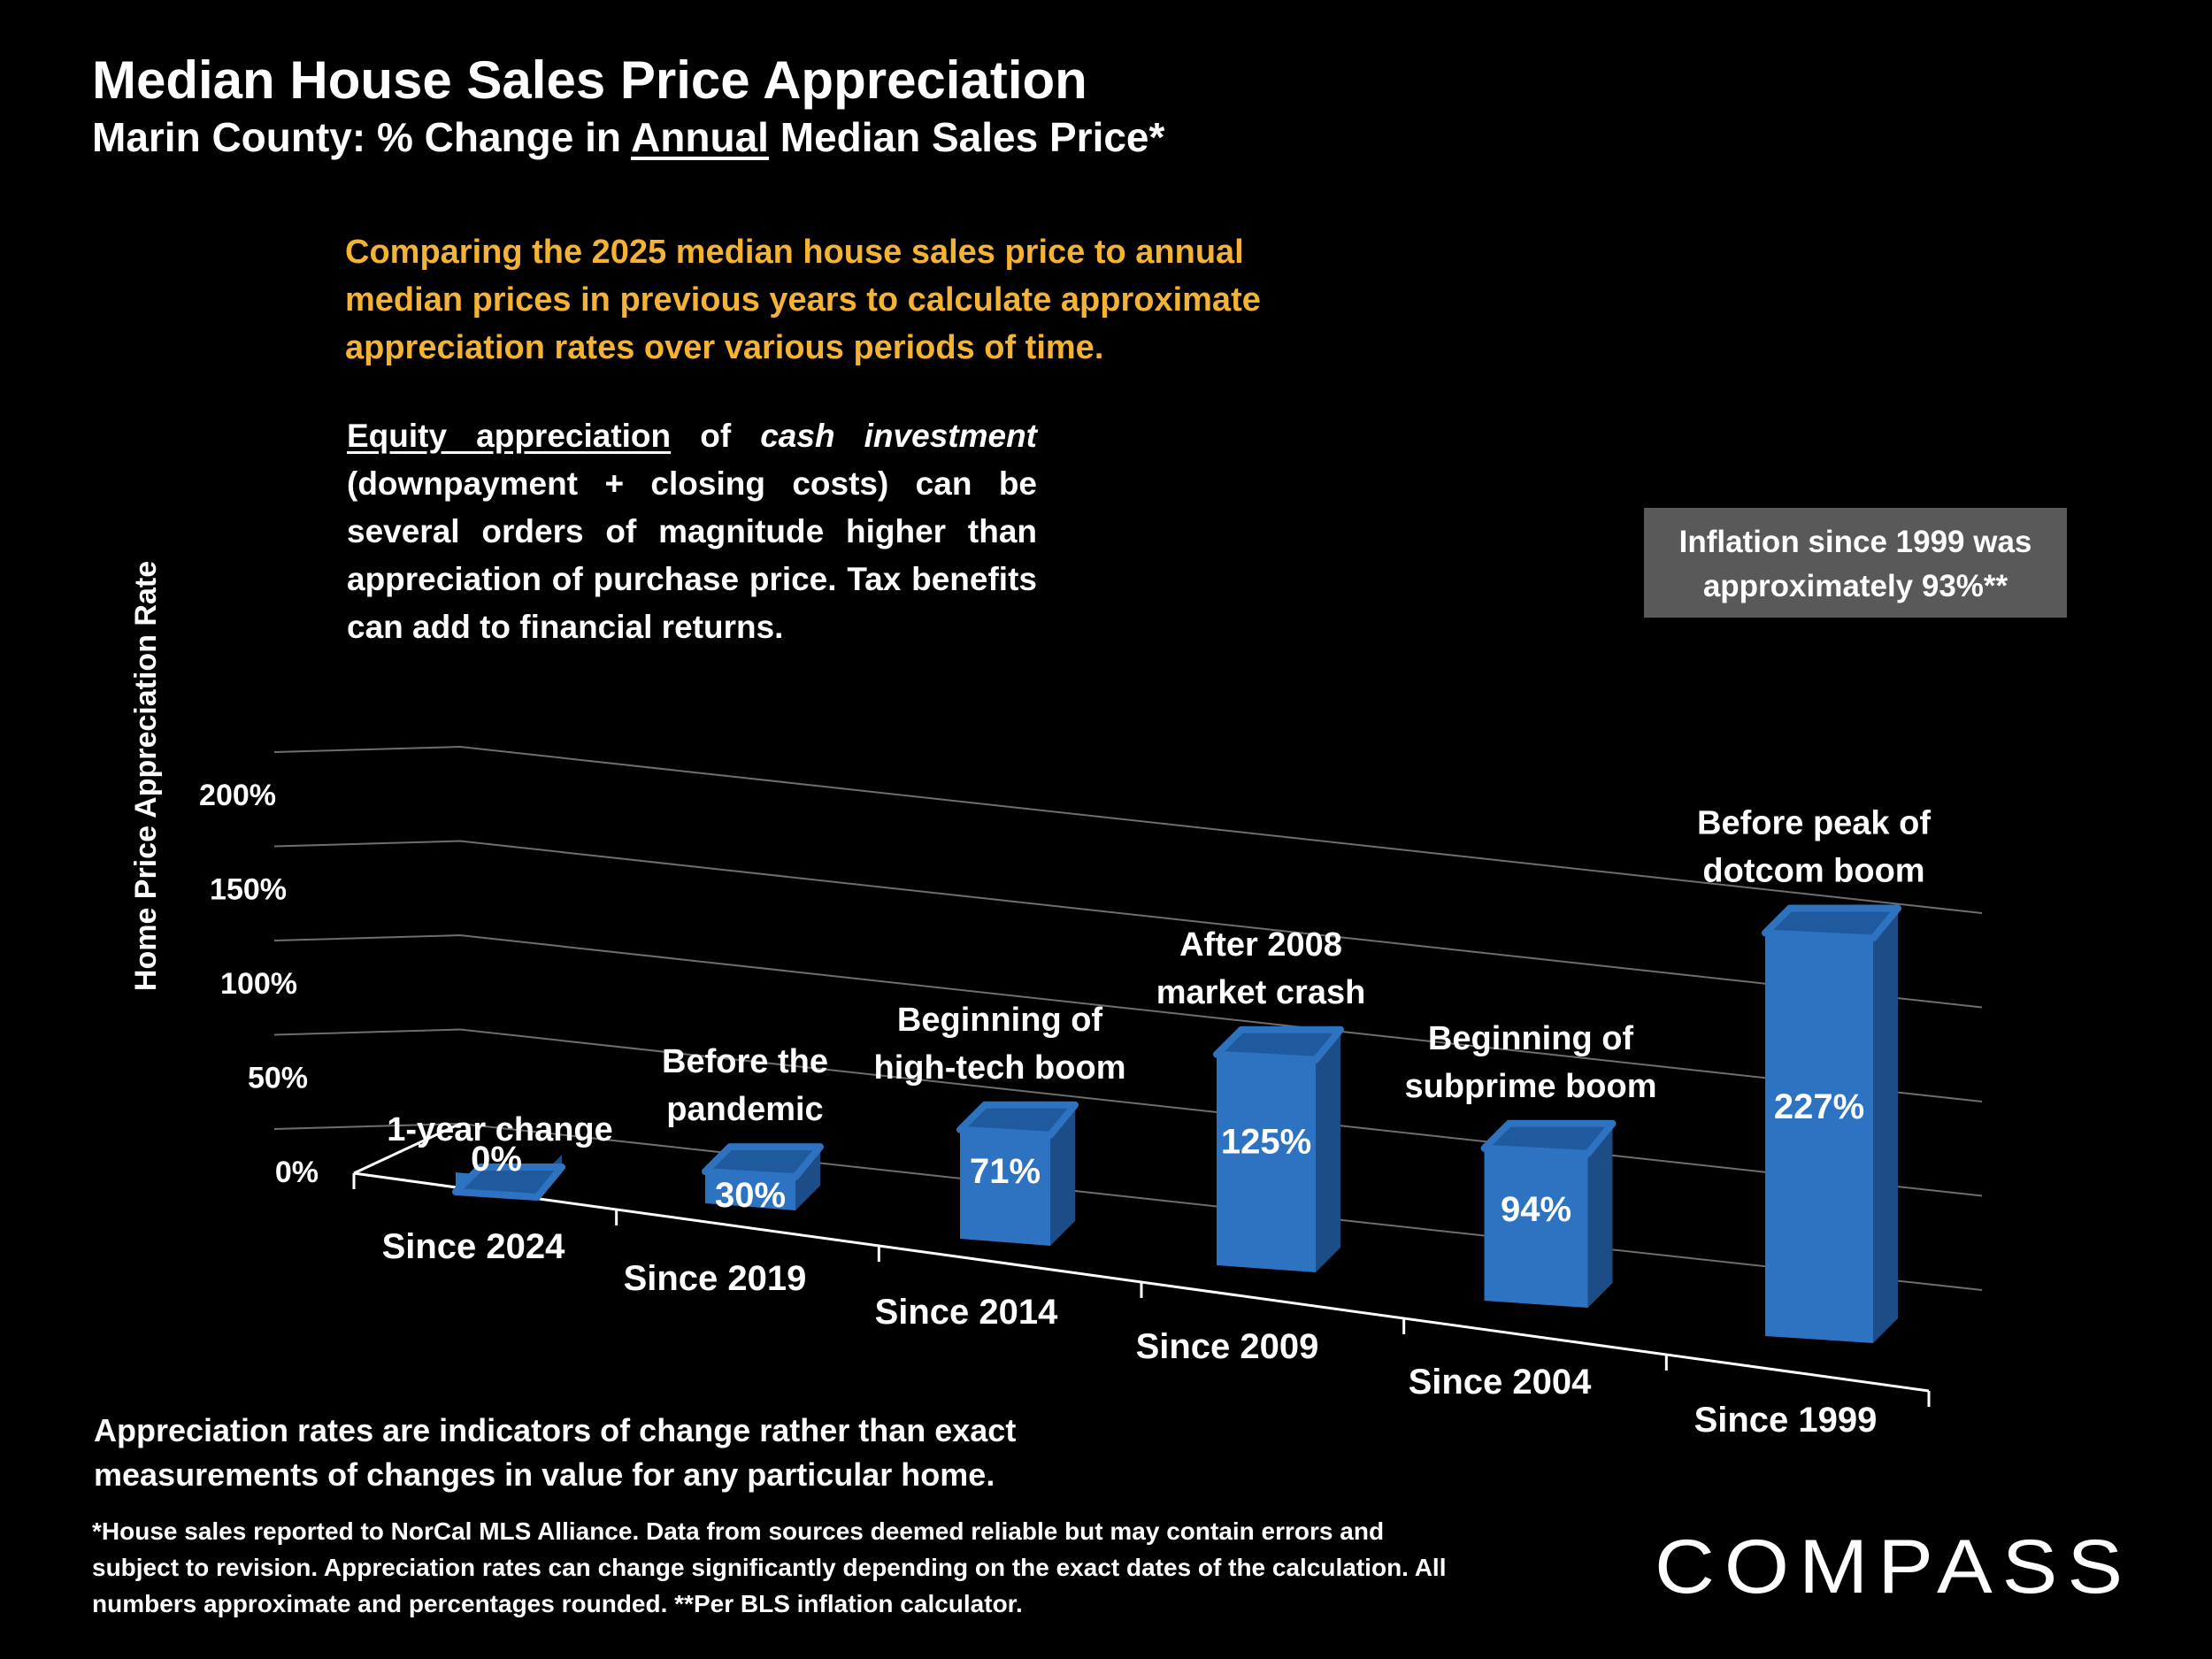  Describe the element at coordinates (510, 436) in the screenshot. I see `equity-underlined: Equity appreciation` at that location.